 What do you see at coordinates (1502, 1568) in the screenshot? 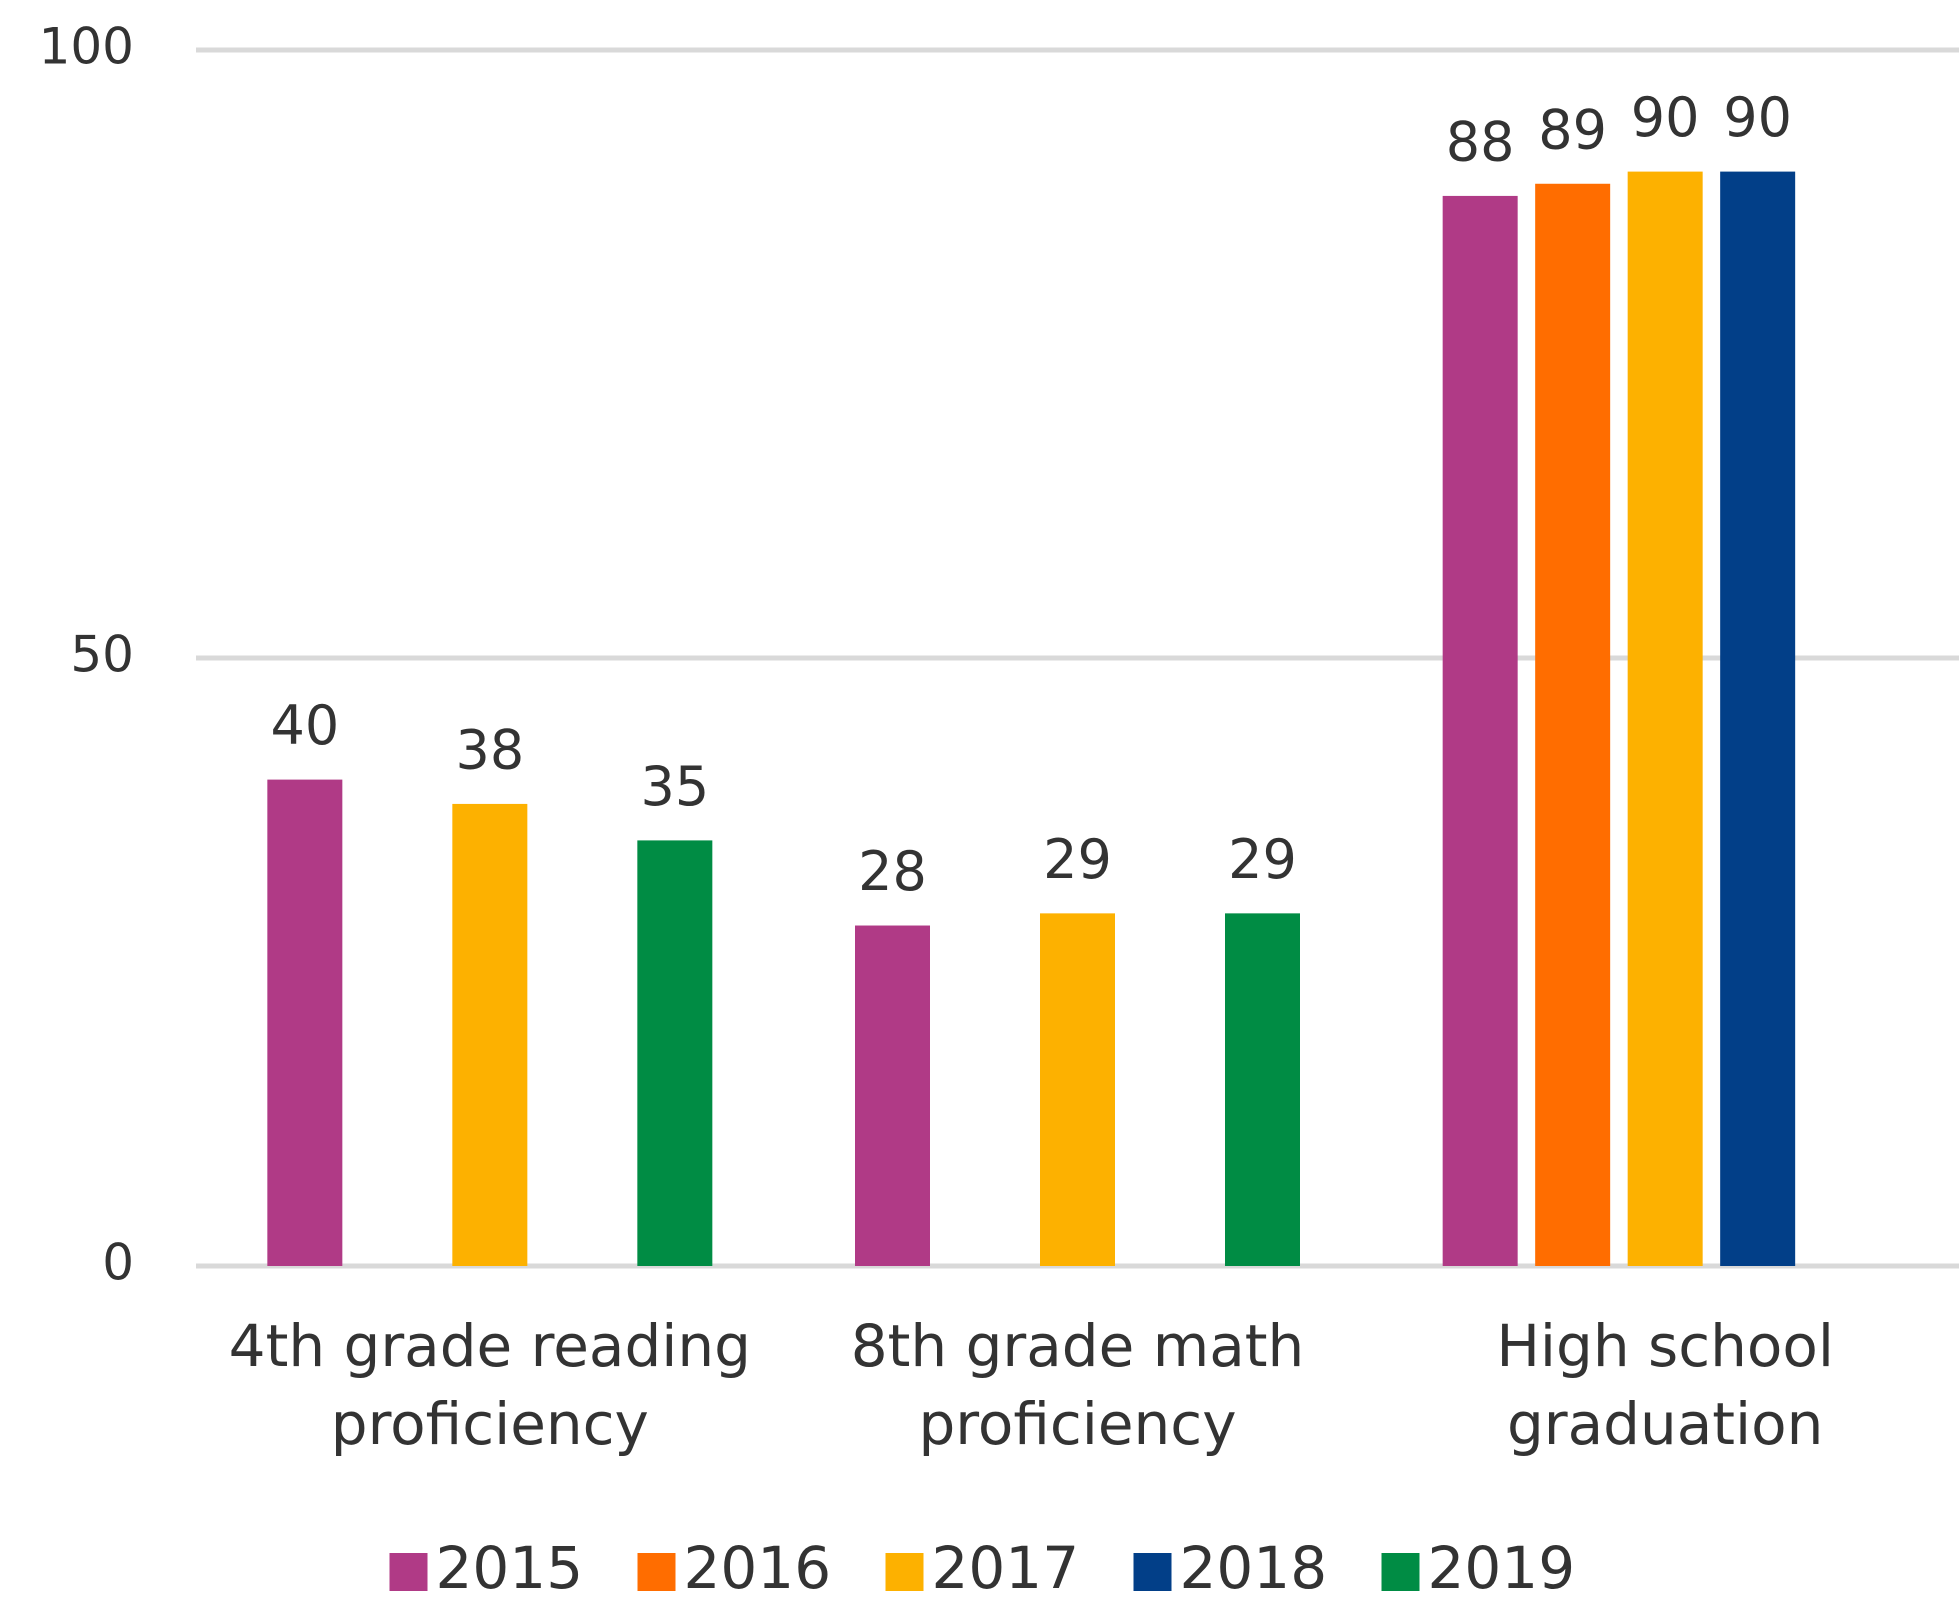
I see `legend-label: 2019` at bounding box center [1502, 1568].